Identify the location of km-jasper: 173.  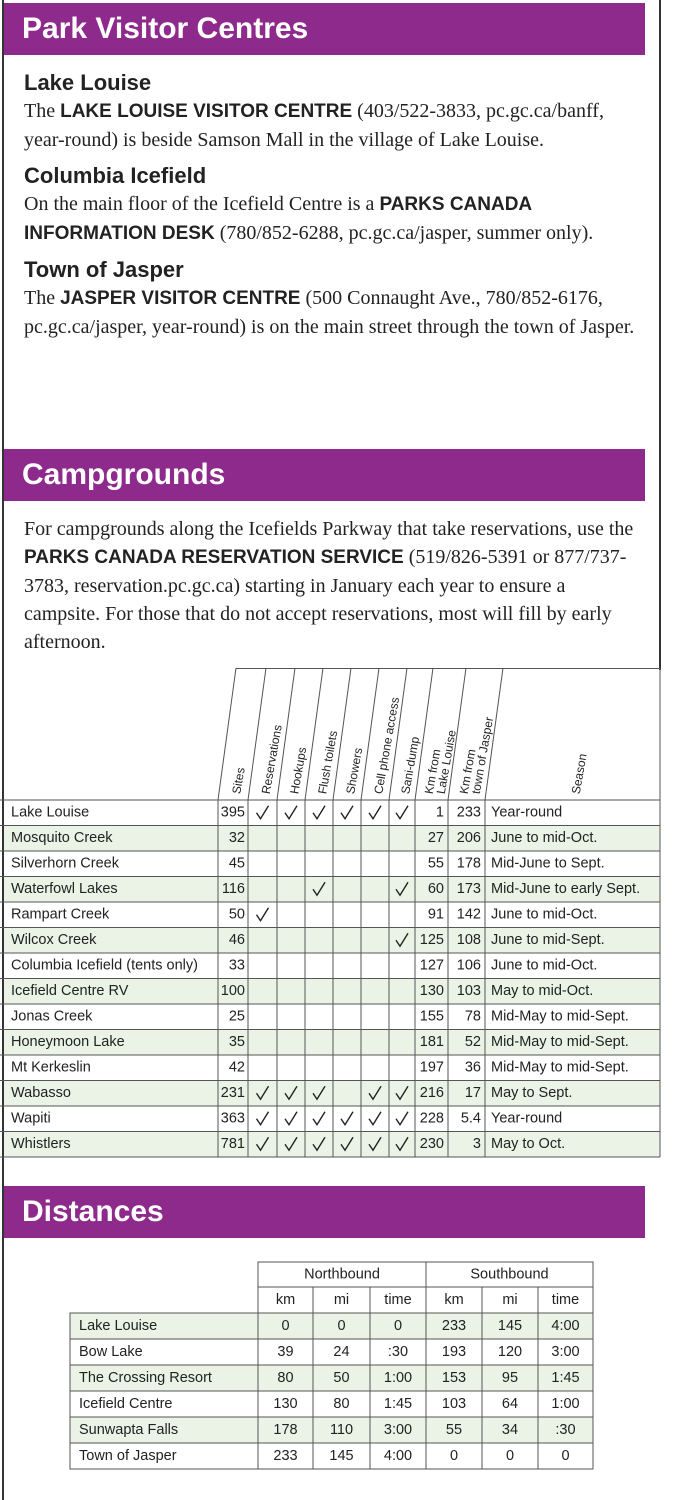
(469, 889).